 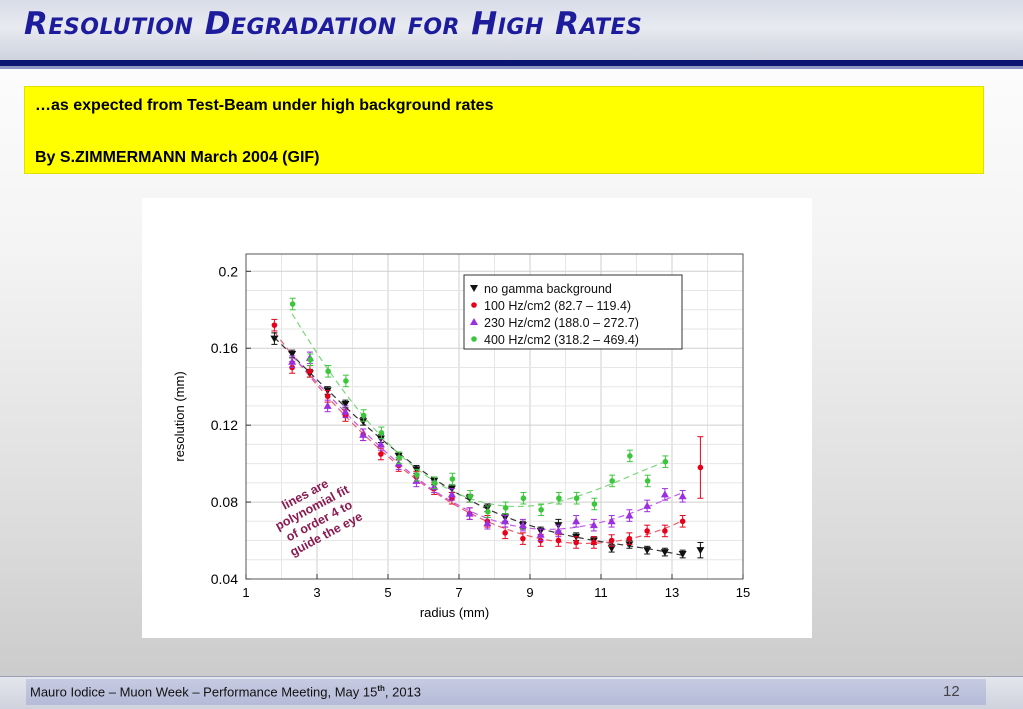 I want to click on legend-label: 230 Hz/cm2 (188.0 – 272.7), so click(x=561, y=323).